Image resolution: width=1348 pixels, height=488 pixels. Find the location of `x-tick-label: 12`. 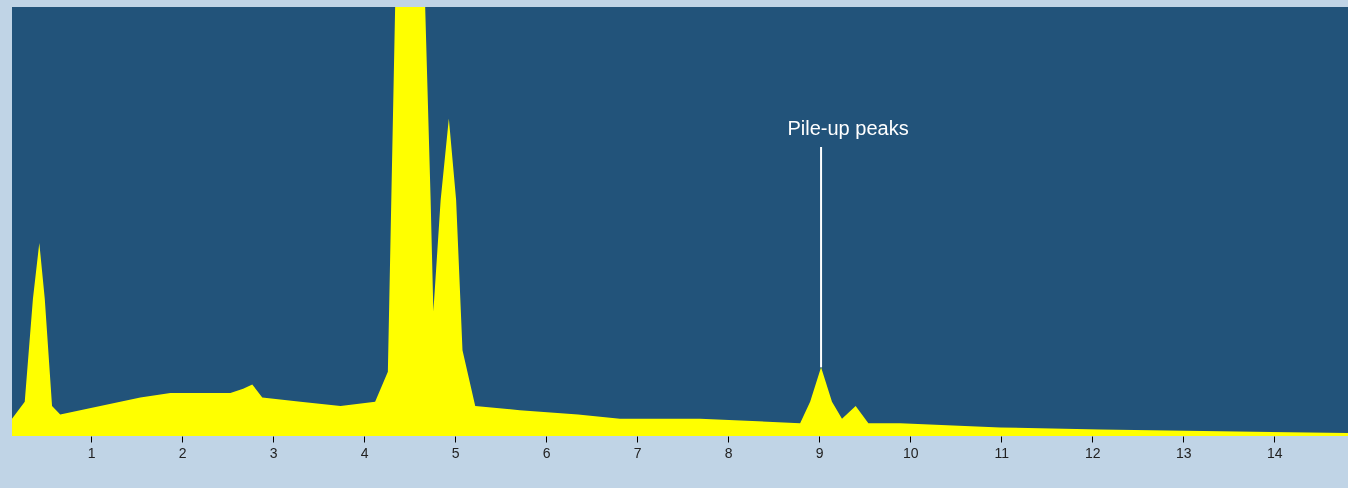

x-tick-label: 12 is located at coordinates (1092, 452).